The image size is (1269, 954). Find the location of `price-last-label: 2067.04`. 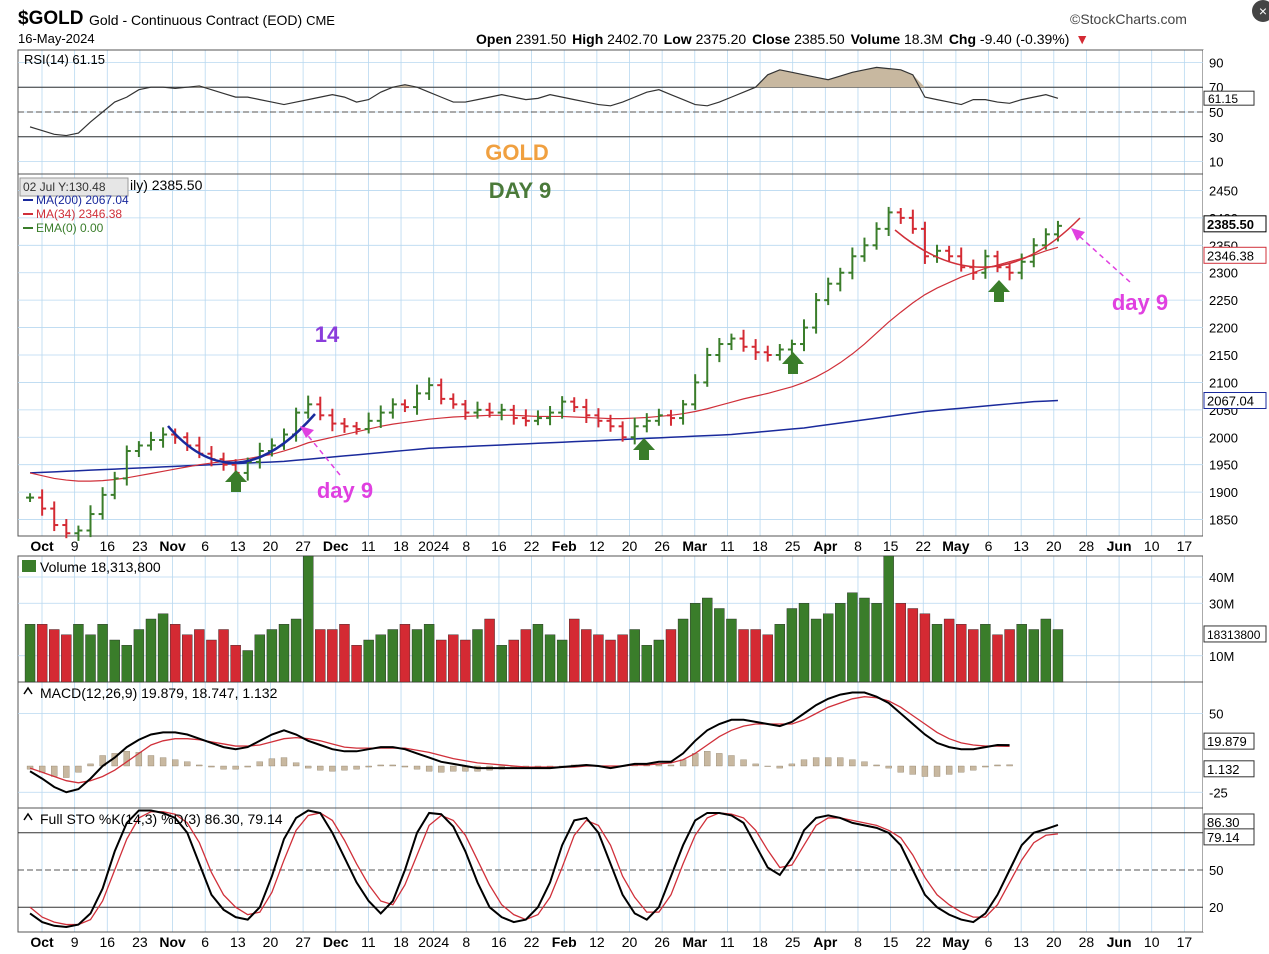

price-last-label: 2067.04 is located at coordinates (1230, 401).